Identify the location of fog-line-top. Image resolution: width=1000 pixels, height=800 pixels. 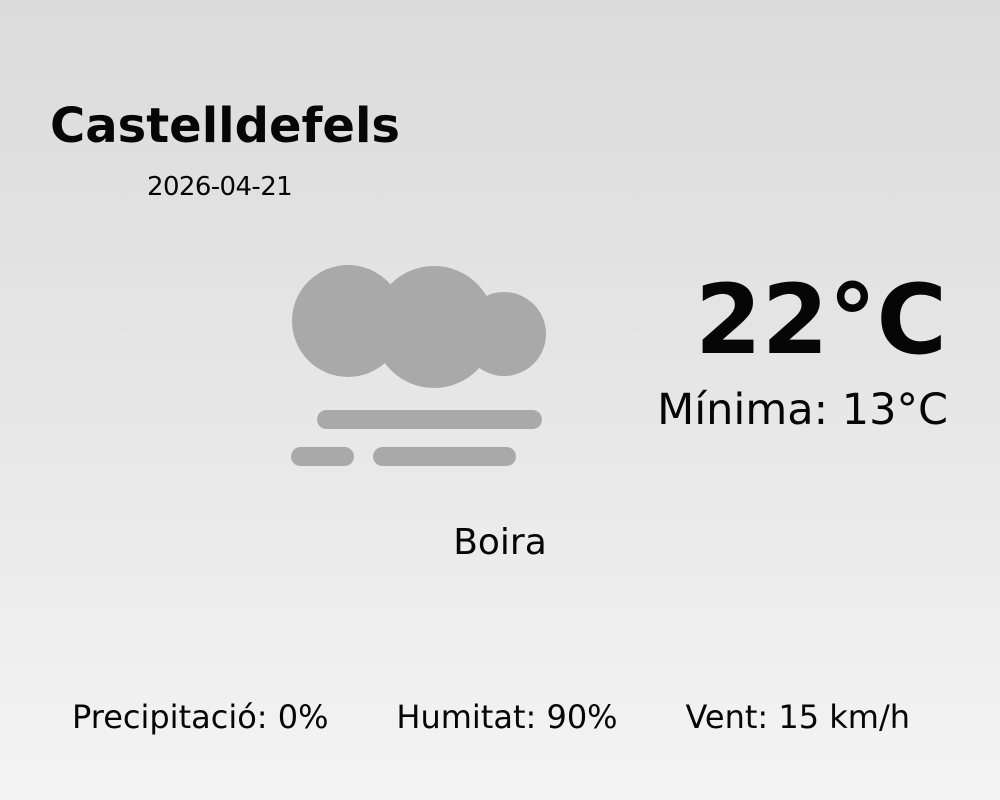
(429, 419).